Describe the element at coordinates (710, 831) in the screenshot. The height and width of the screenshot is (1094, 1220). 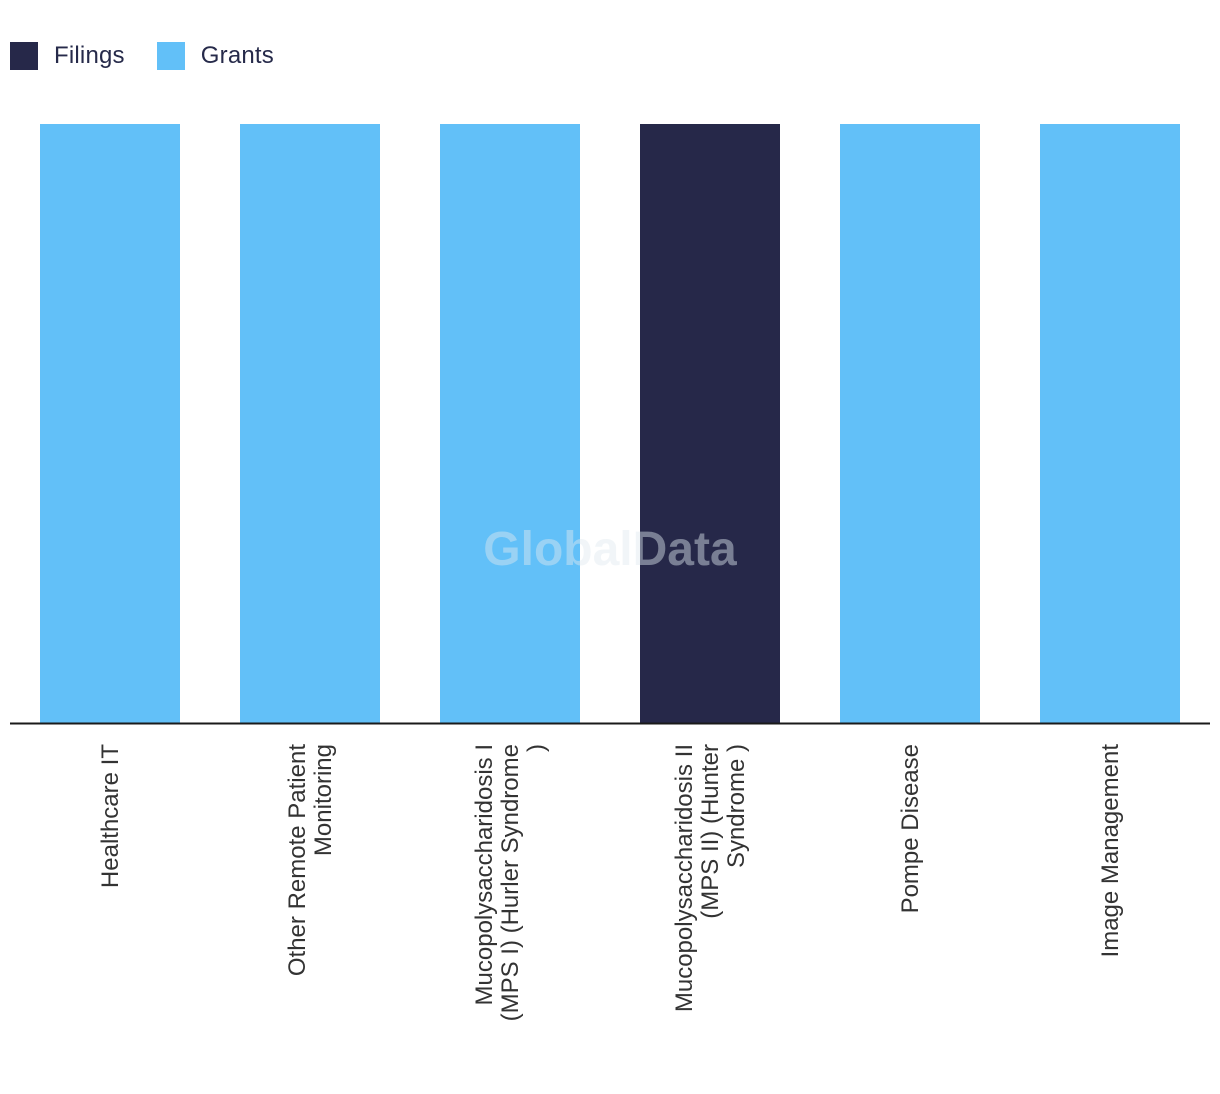
I see `x-tick-label-4-line-2: (MPS II) (Hunter` at that location.